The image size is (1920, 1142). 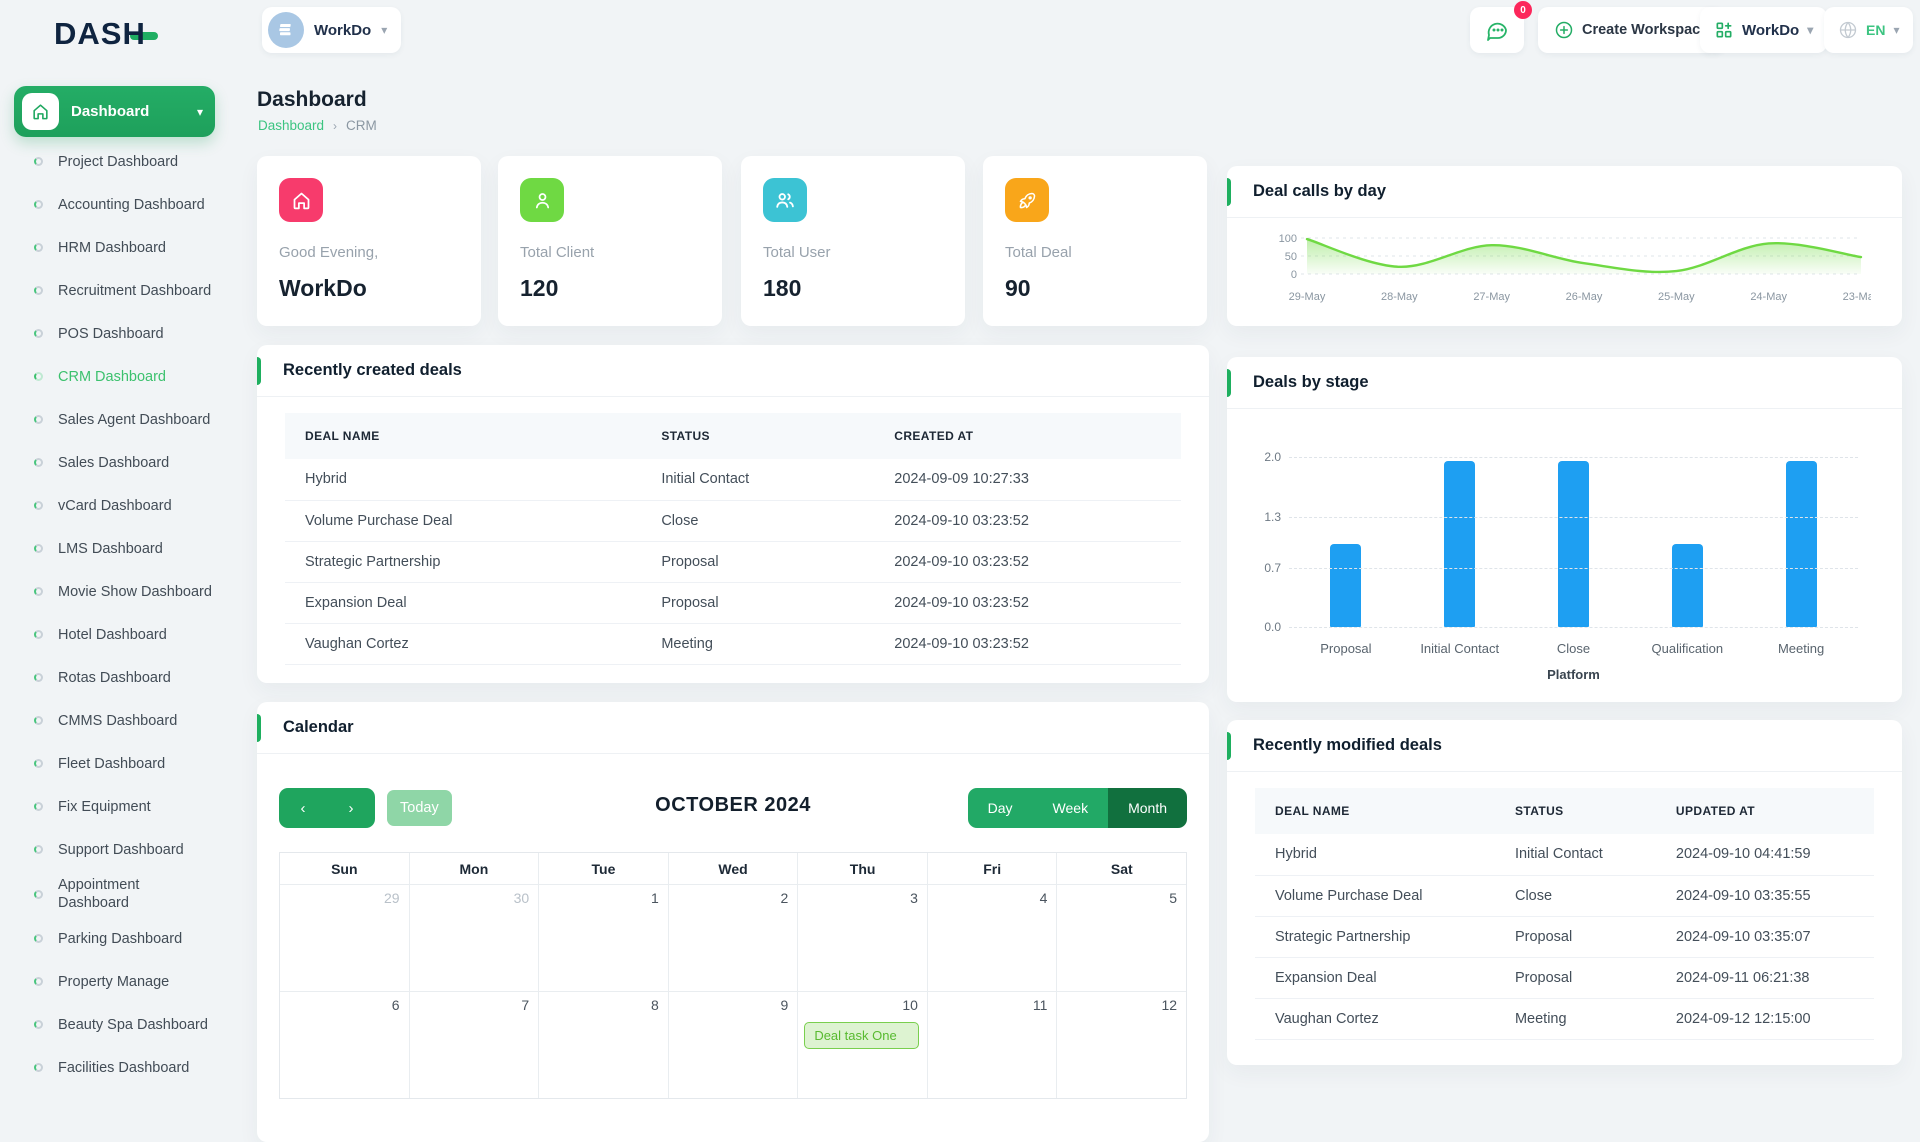 I want to click on calendar-nav-group: ‹ ›, so click(x=327, y=808).